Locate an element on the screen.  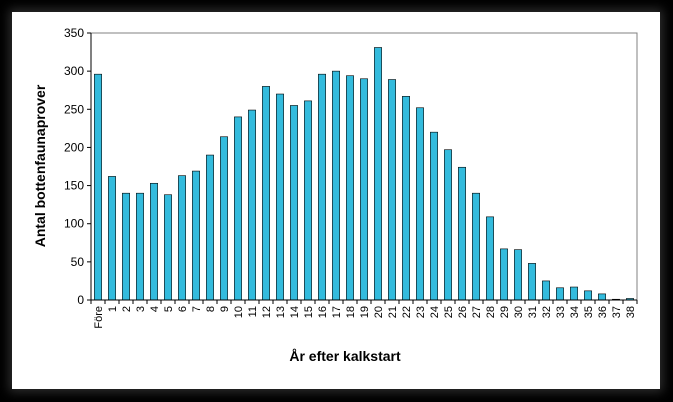
x-tick-label: 10 is located at coordinates (239, 312).